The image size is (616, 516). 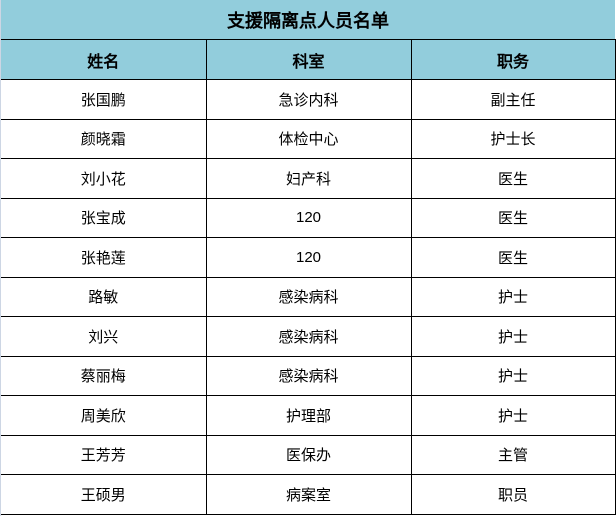 I want to click on left-edge, so click(x=0, y=258).